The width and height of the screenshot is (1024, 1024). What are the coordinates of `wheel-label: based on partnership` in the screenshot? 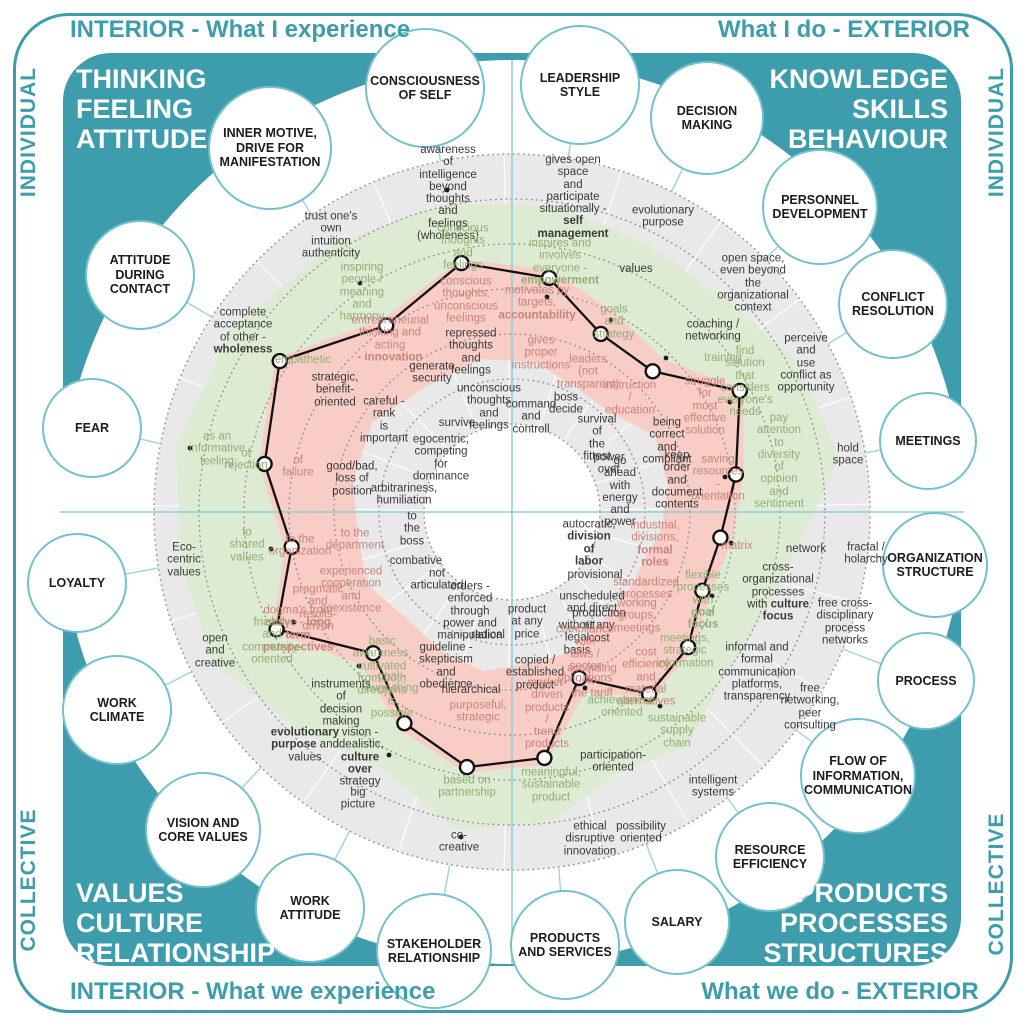 It's located at (467, 786).